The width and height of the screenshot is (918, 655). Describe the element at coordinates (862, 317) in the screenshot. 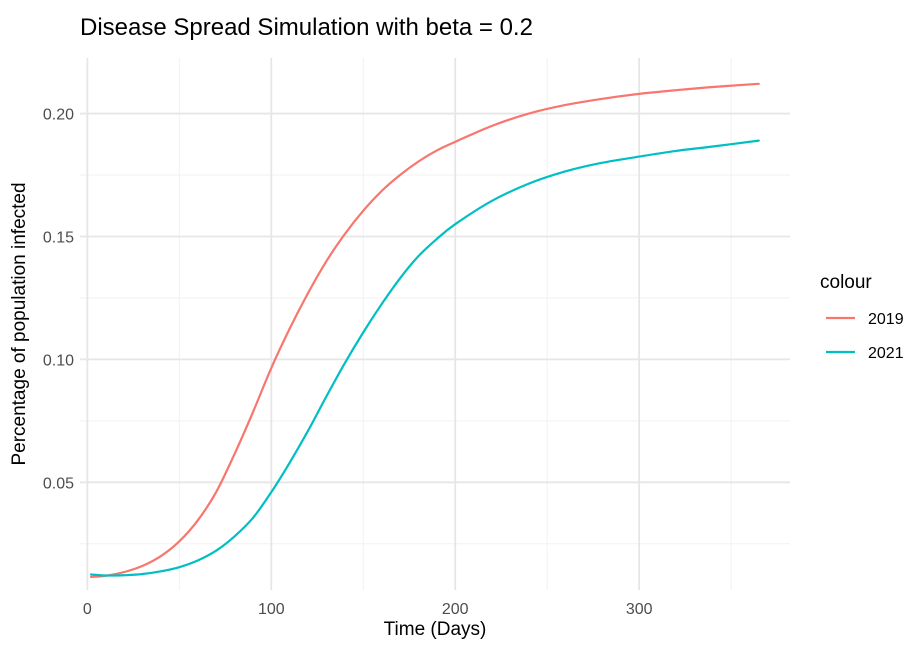

I see `legend: colour 2019 2021` at that location.